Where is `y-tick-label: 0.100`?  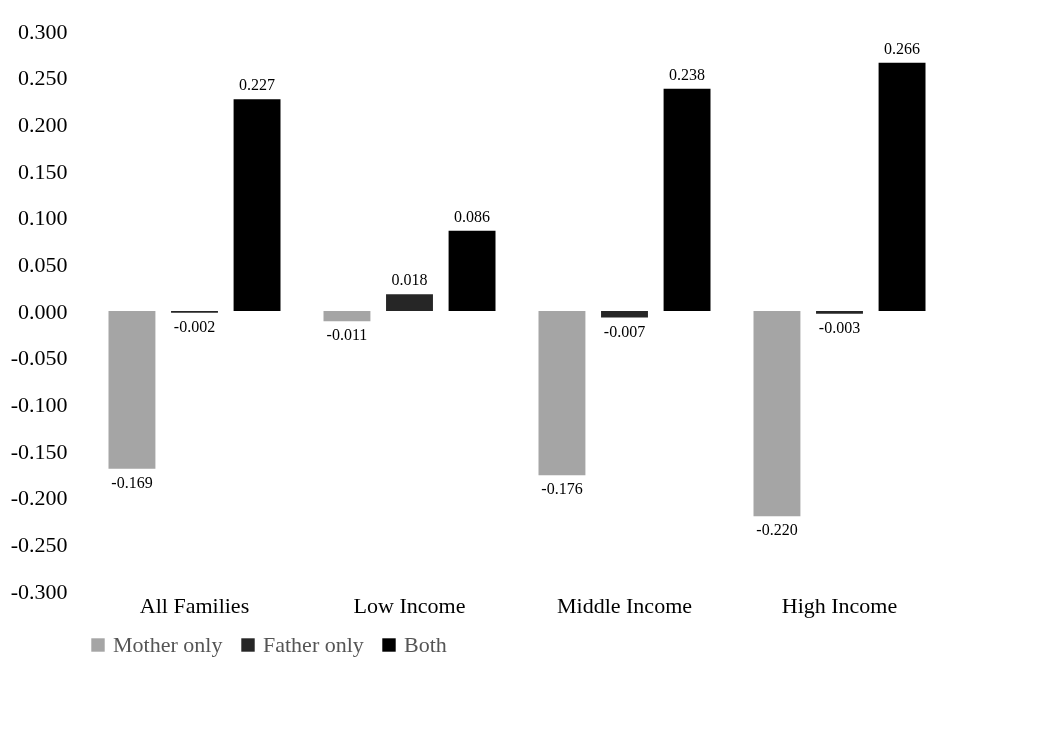 y-tick-label: 0.100 is located at coordinates (43, 218).